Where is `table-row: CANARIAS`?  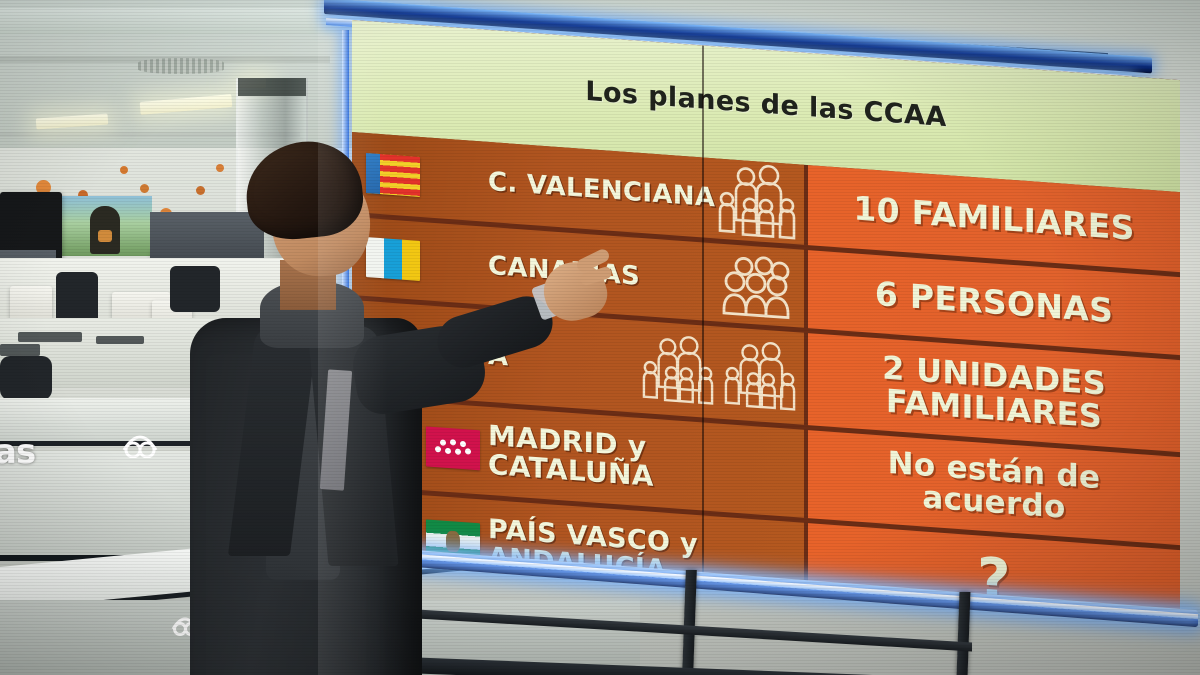 table-row: CANARIAS is located at coordinates (766, 286).